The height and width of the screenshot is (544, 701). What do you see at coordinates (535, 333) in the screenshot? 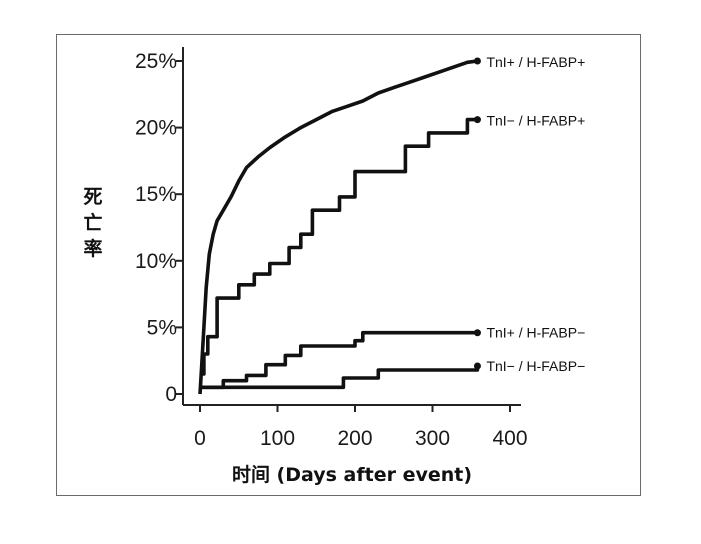
I see `series-label: TnI+ / H-FABP−` at bounding box center [535, 333].